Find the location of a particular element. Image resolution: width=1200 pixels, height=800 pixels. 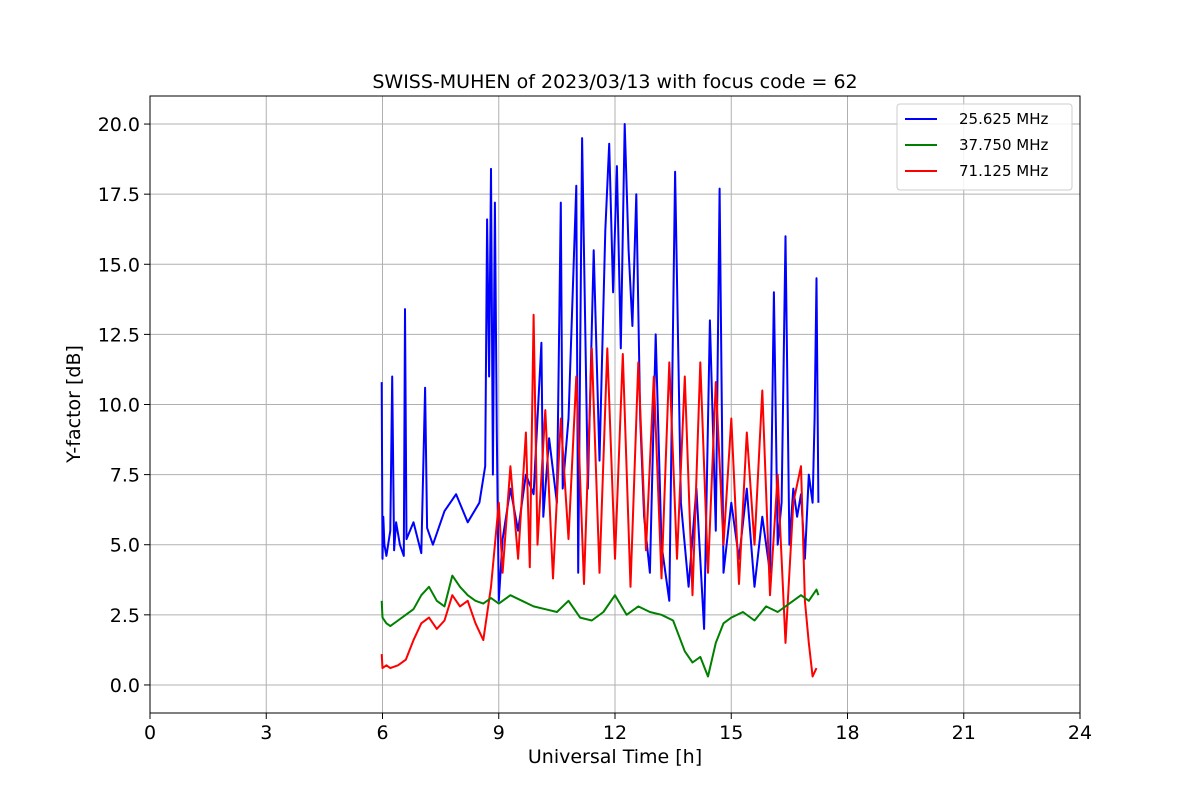

x-tick-label: 15 is located at coordinates (731, 733).